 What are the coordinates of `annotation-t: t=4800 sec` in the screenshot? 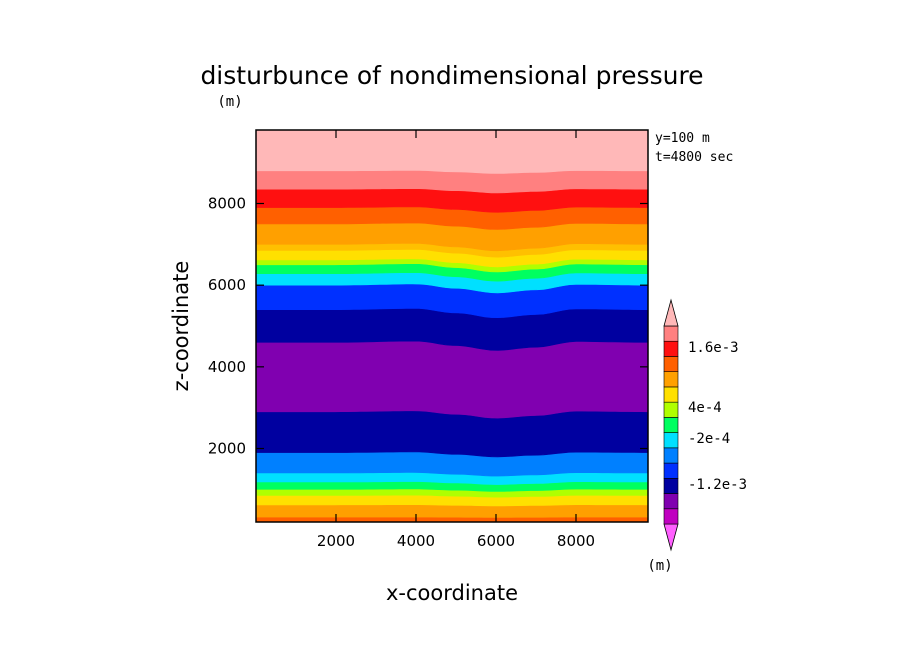 It's located at (694, 157).